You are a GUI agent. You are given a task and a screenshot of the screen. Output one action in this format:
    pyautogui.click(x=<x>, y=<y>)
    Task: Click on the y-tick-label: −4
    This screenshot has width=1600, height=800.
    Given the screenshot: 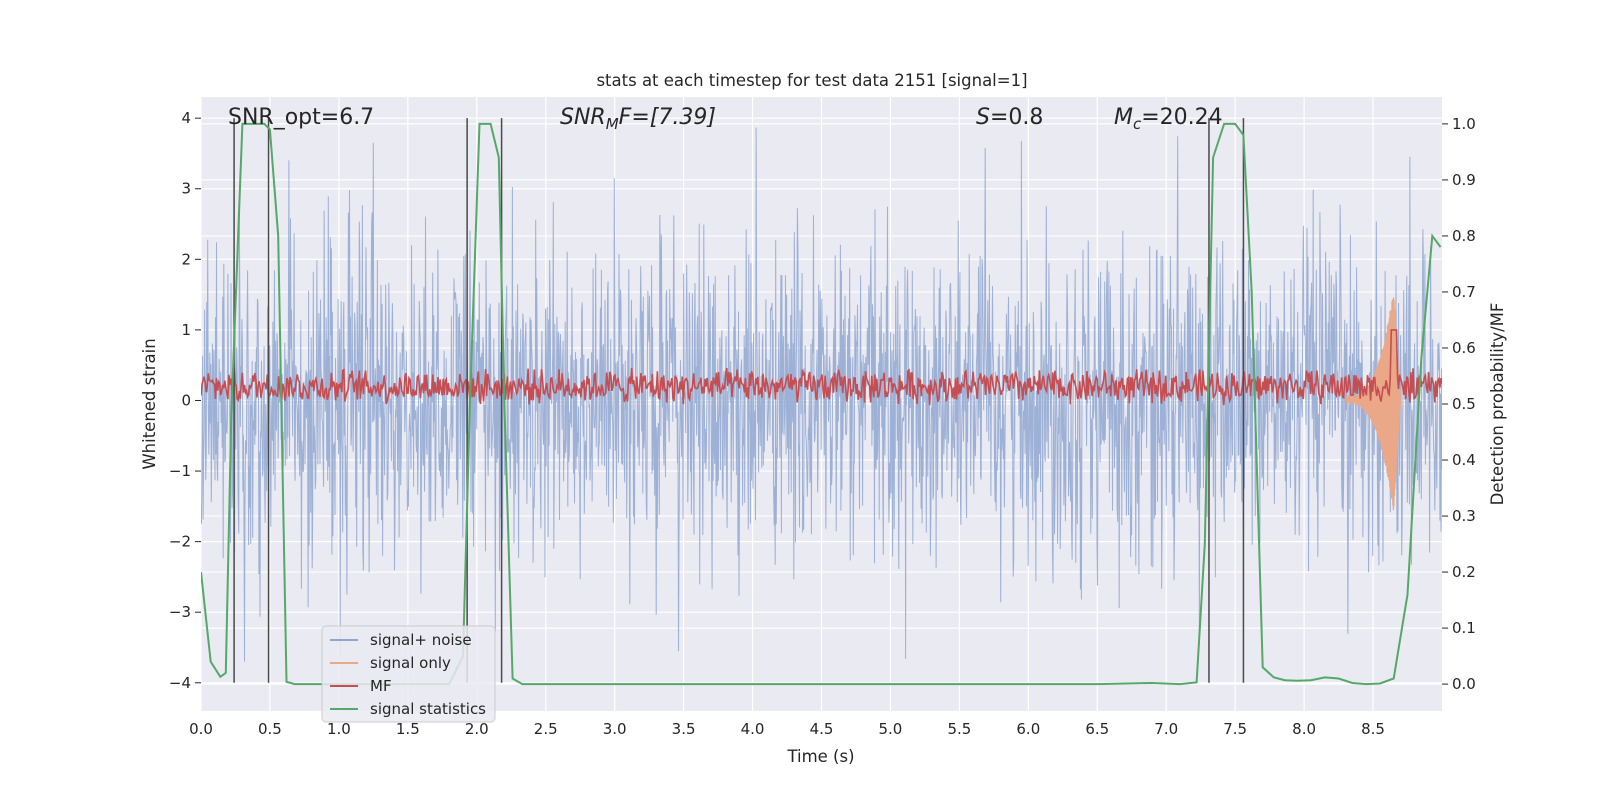 What is the action you would take?
    pyautogui.click(x=180, y=683)
    